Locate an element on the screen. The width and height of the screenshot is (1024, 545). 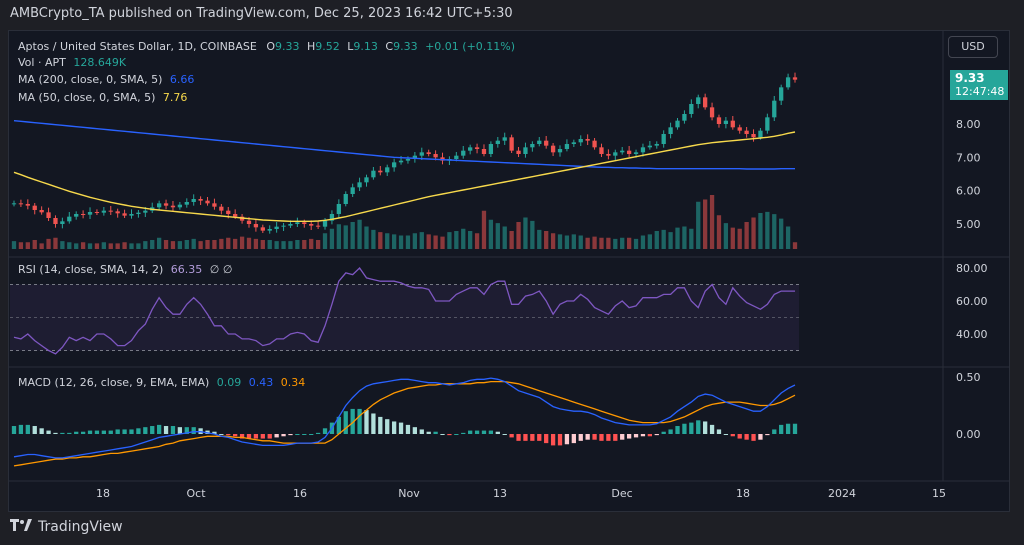
macd-line is located at coordinates (404, 418).